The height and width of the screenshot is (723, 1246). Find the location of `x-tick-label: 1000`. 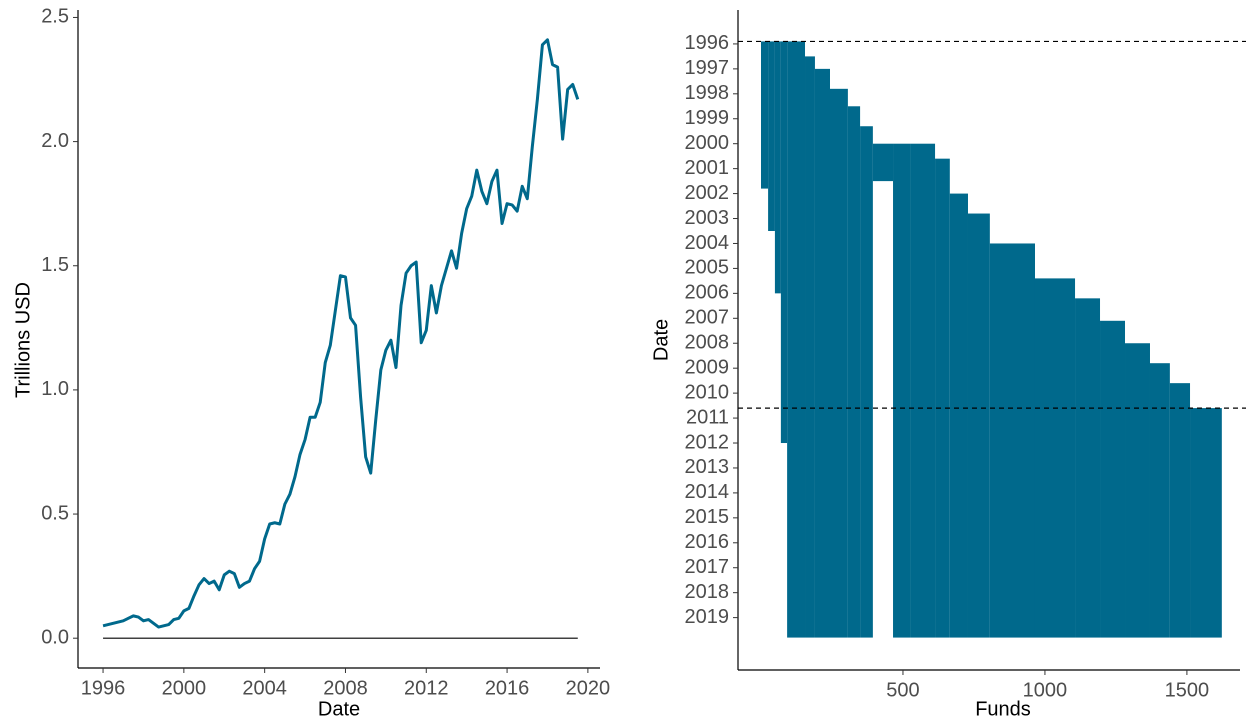

x-tick-label: 1000 is located at coordinates (1045, 690).